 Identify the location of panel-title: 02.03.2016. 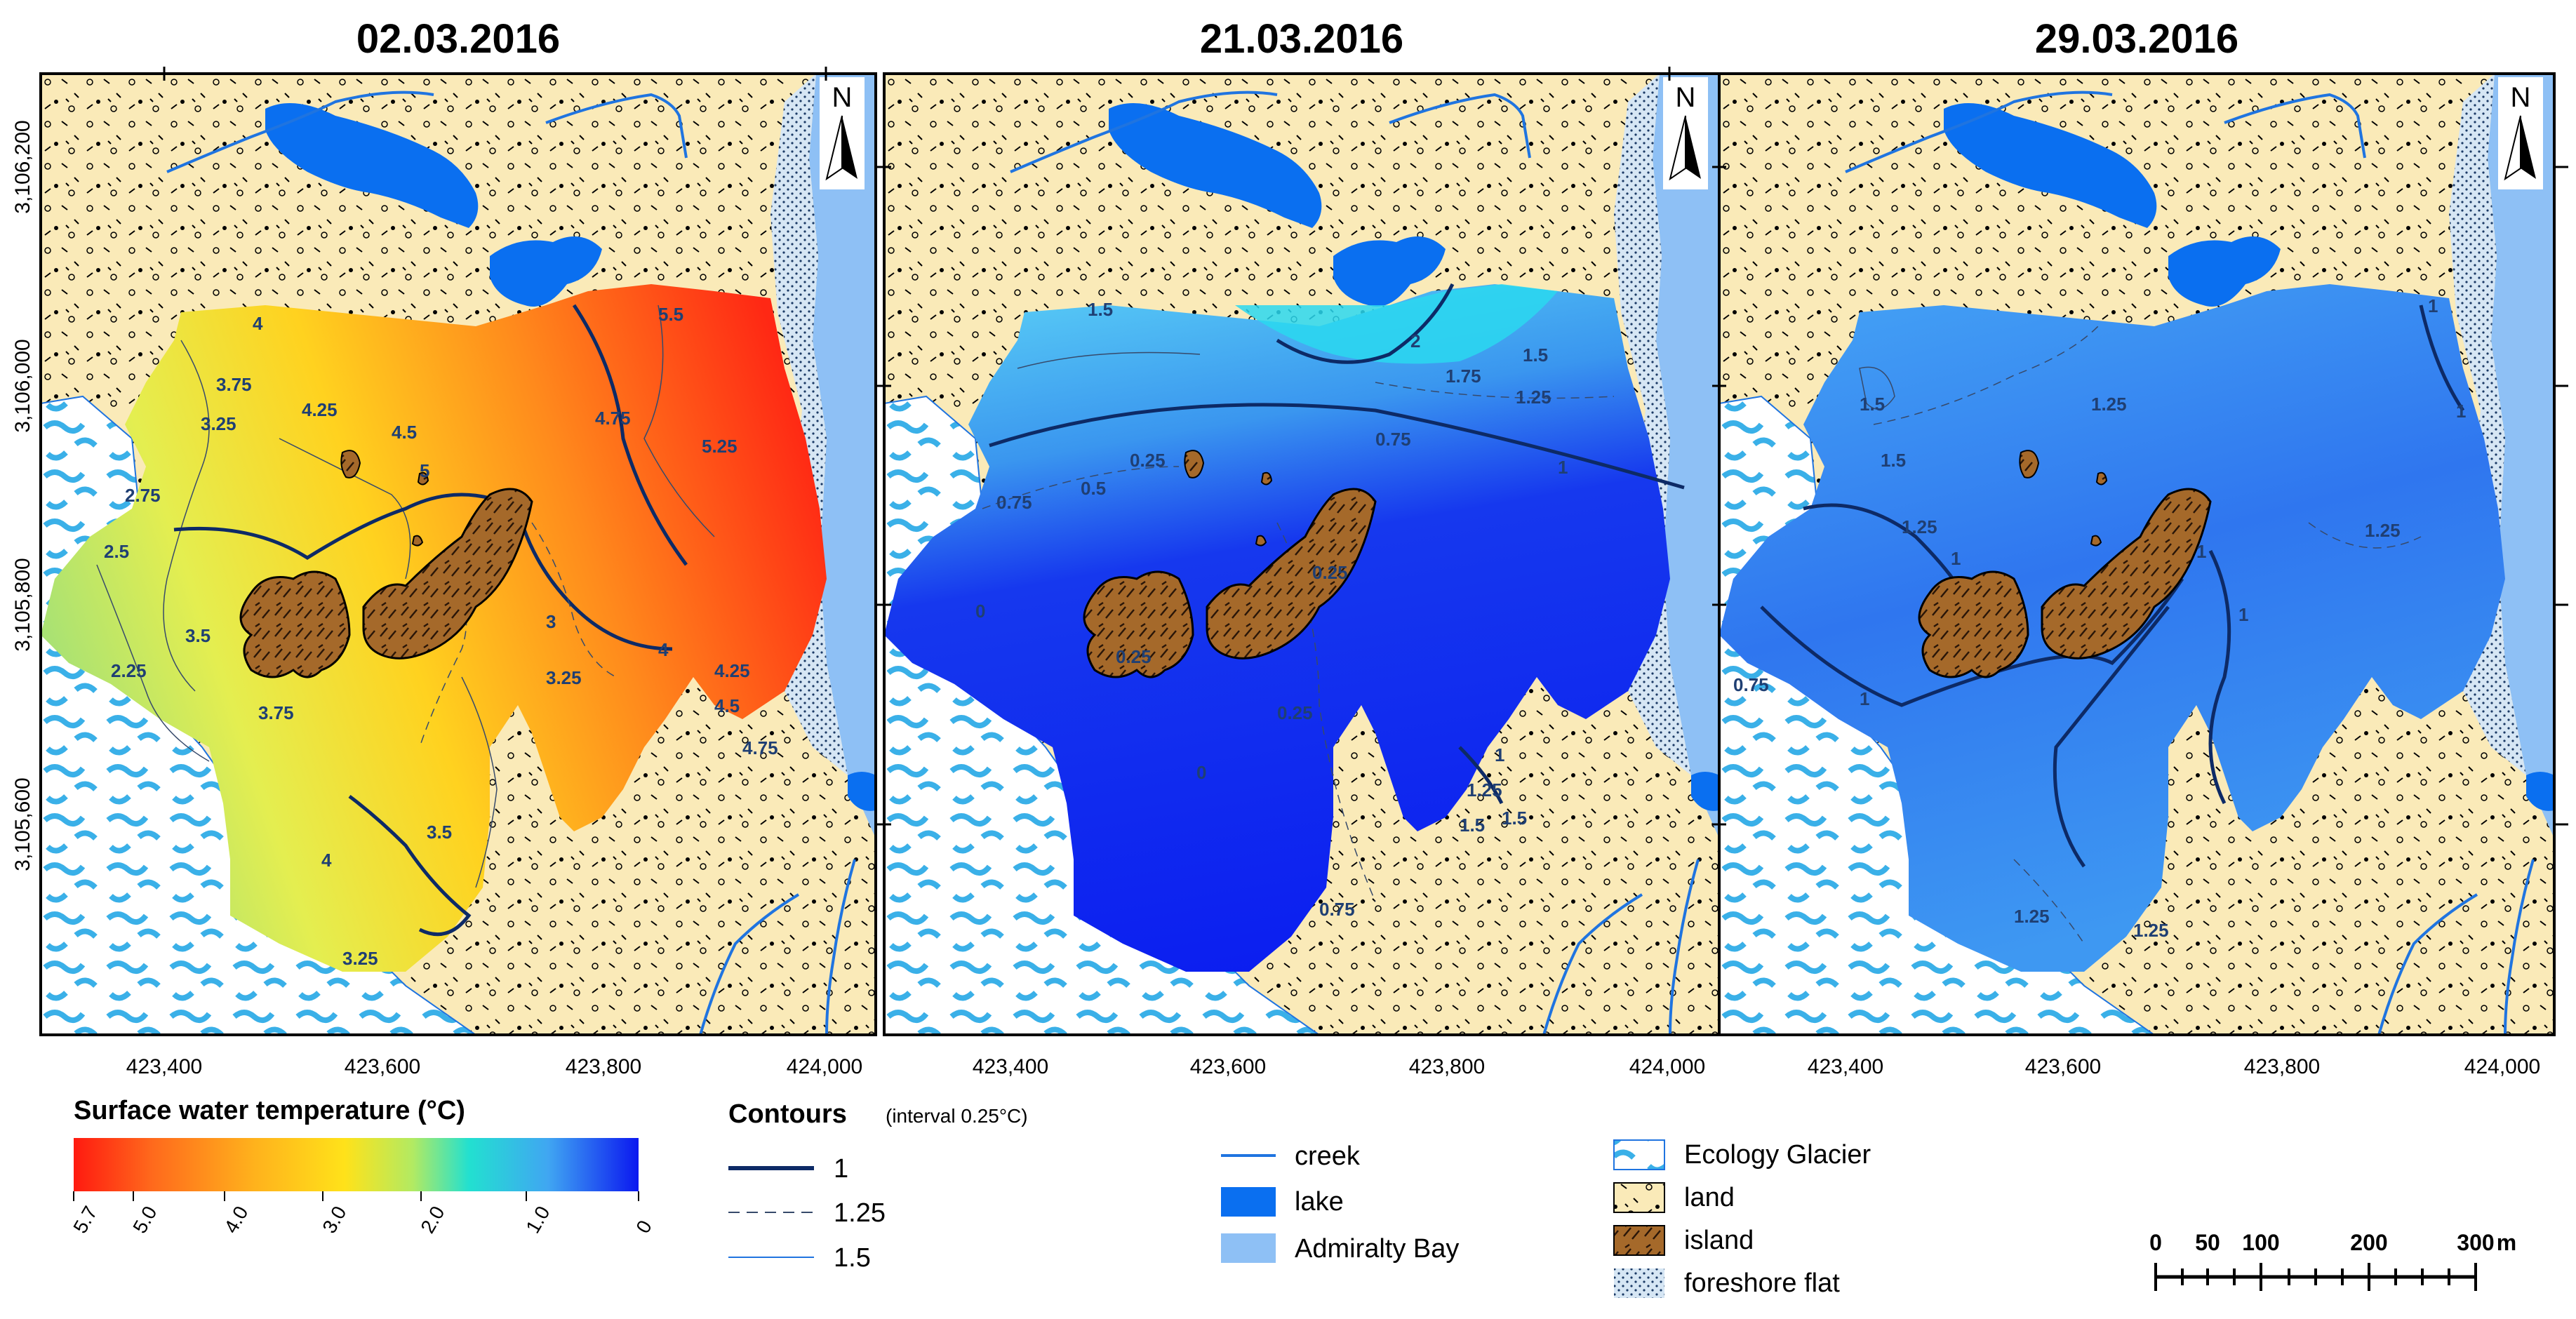
(458, 39).